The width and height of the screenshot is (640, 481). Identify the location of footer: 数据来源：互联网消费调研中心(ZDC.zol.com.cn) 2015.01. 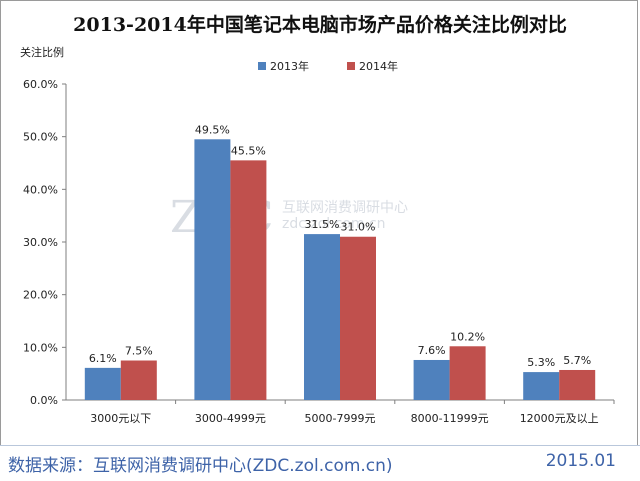
(320, 463).